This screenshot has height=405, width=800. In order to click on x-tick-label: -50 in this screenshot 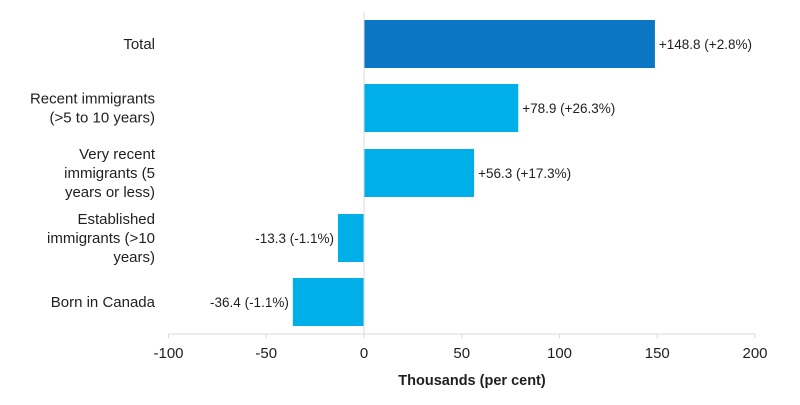, I will do `click(266, 353)`.